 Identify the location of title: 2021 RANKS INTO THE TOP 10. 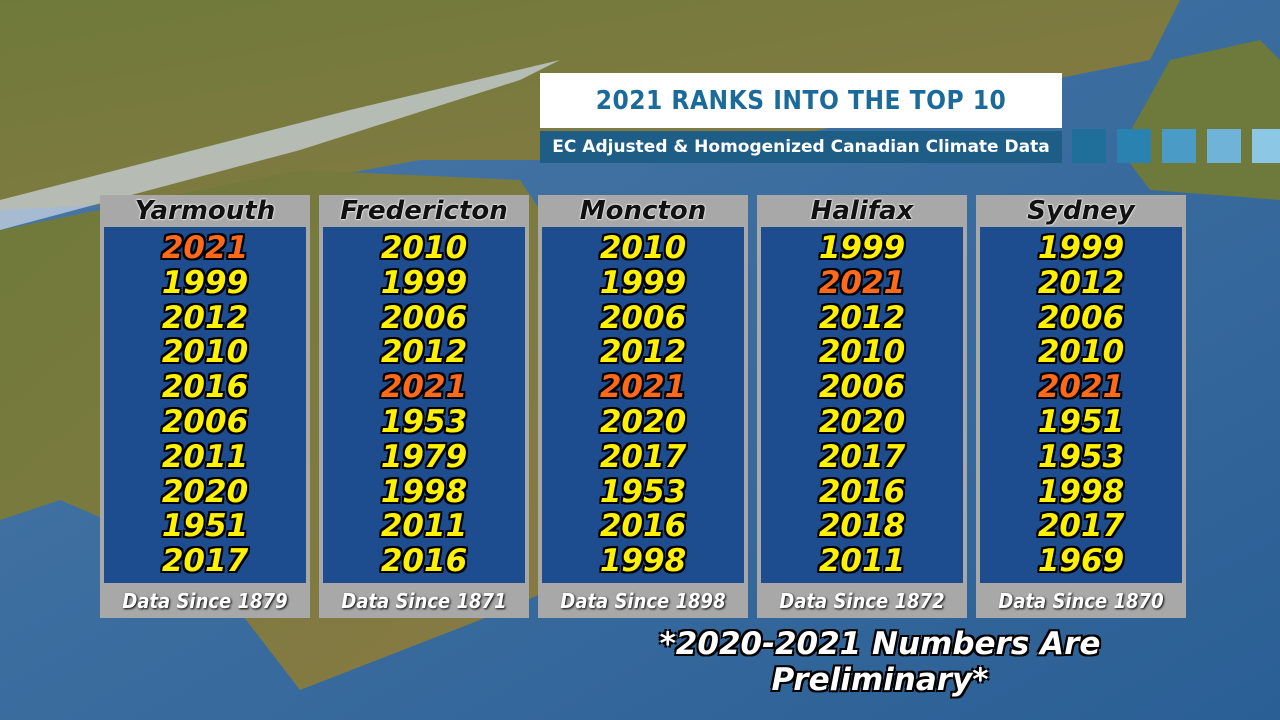
(801, 100).